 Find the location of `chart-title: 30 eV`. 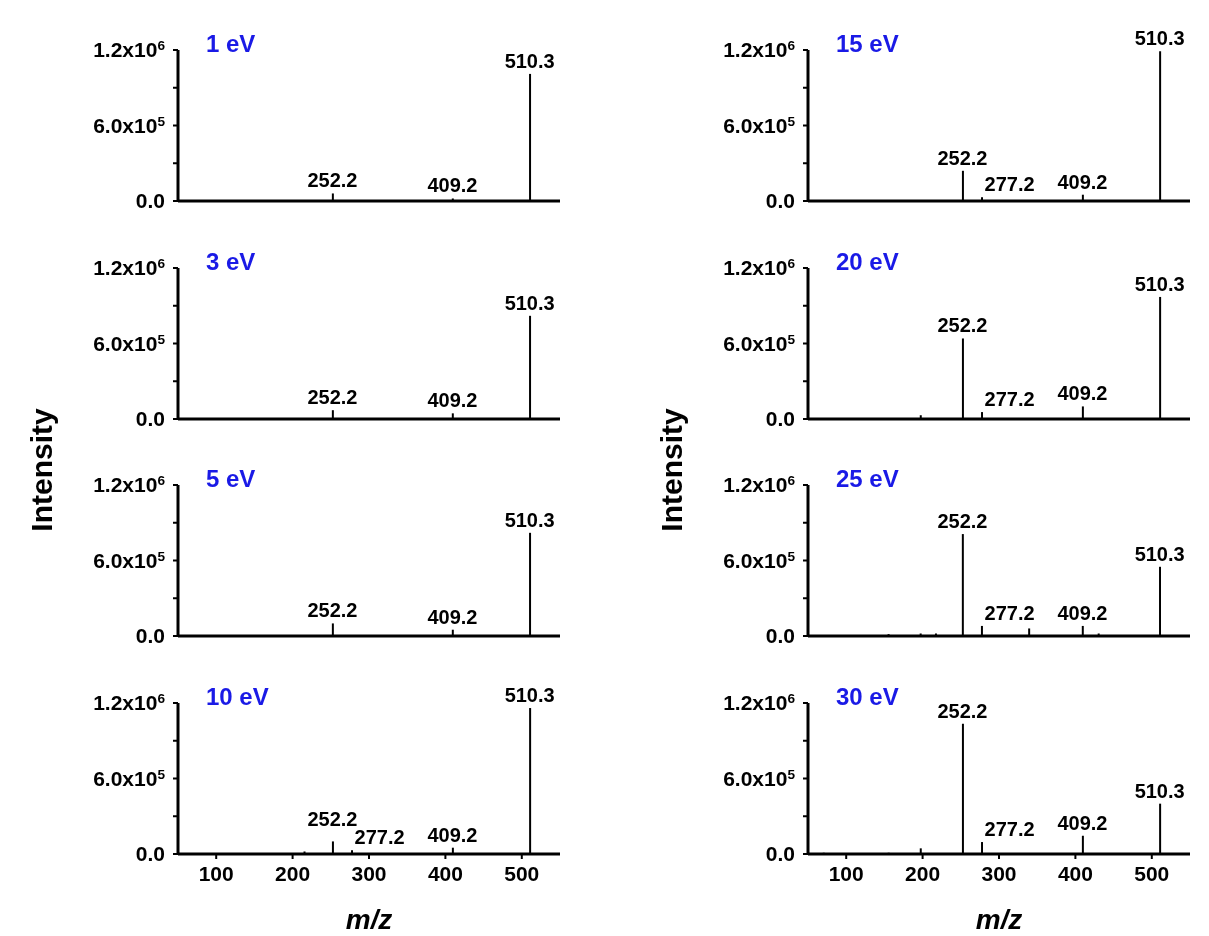

chart-title: 30 eV is located at coordinates (867, 696).